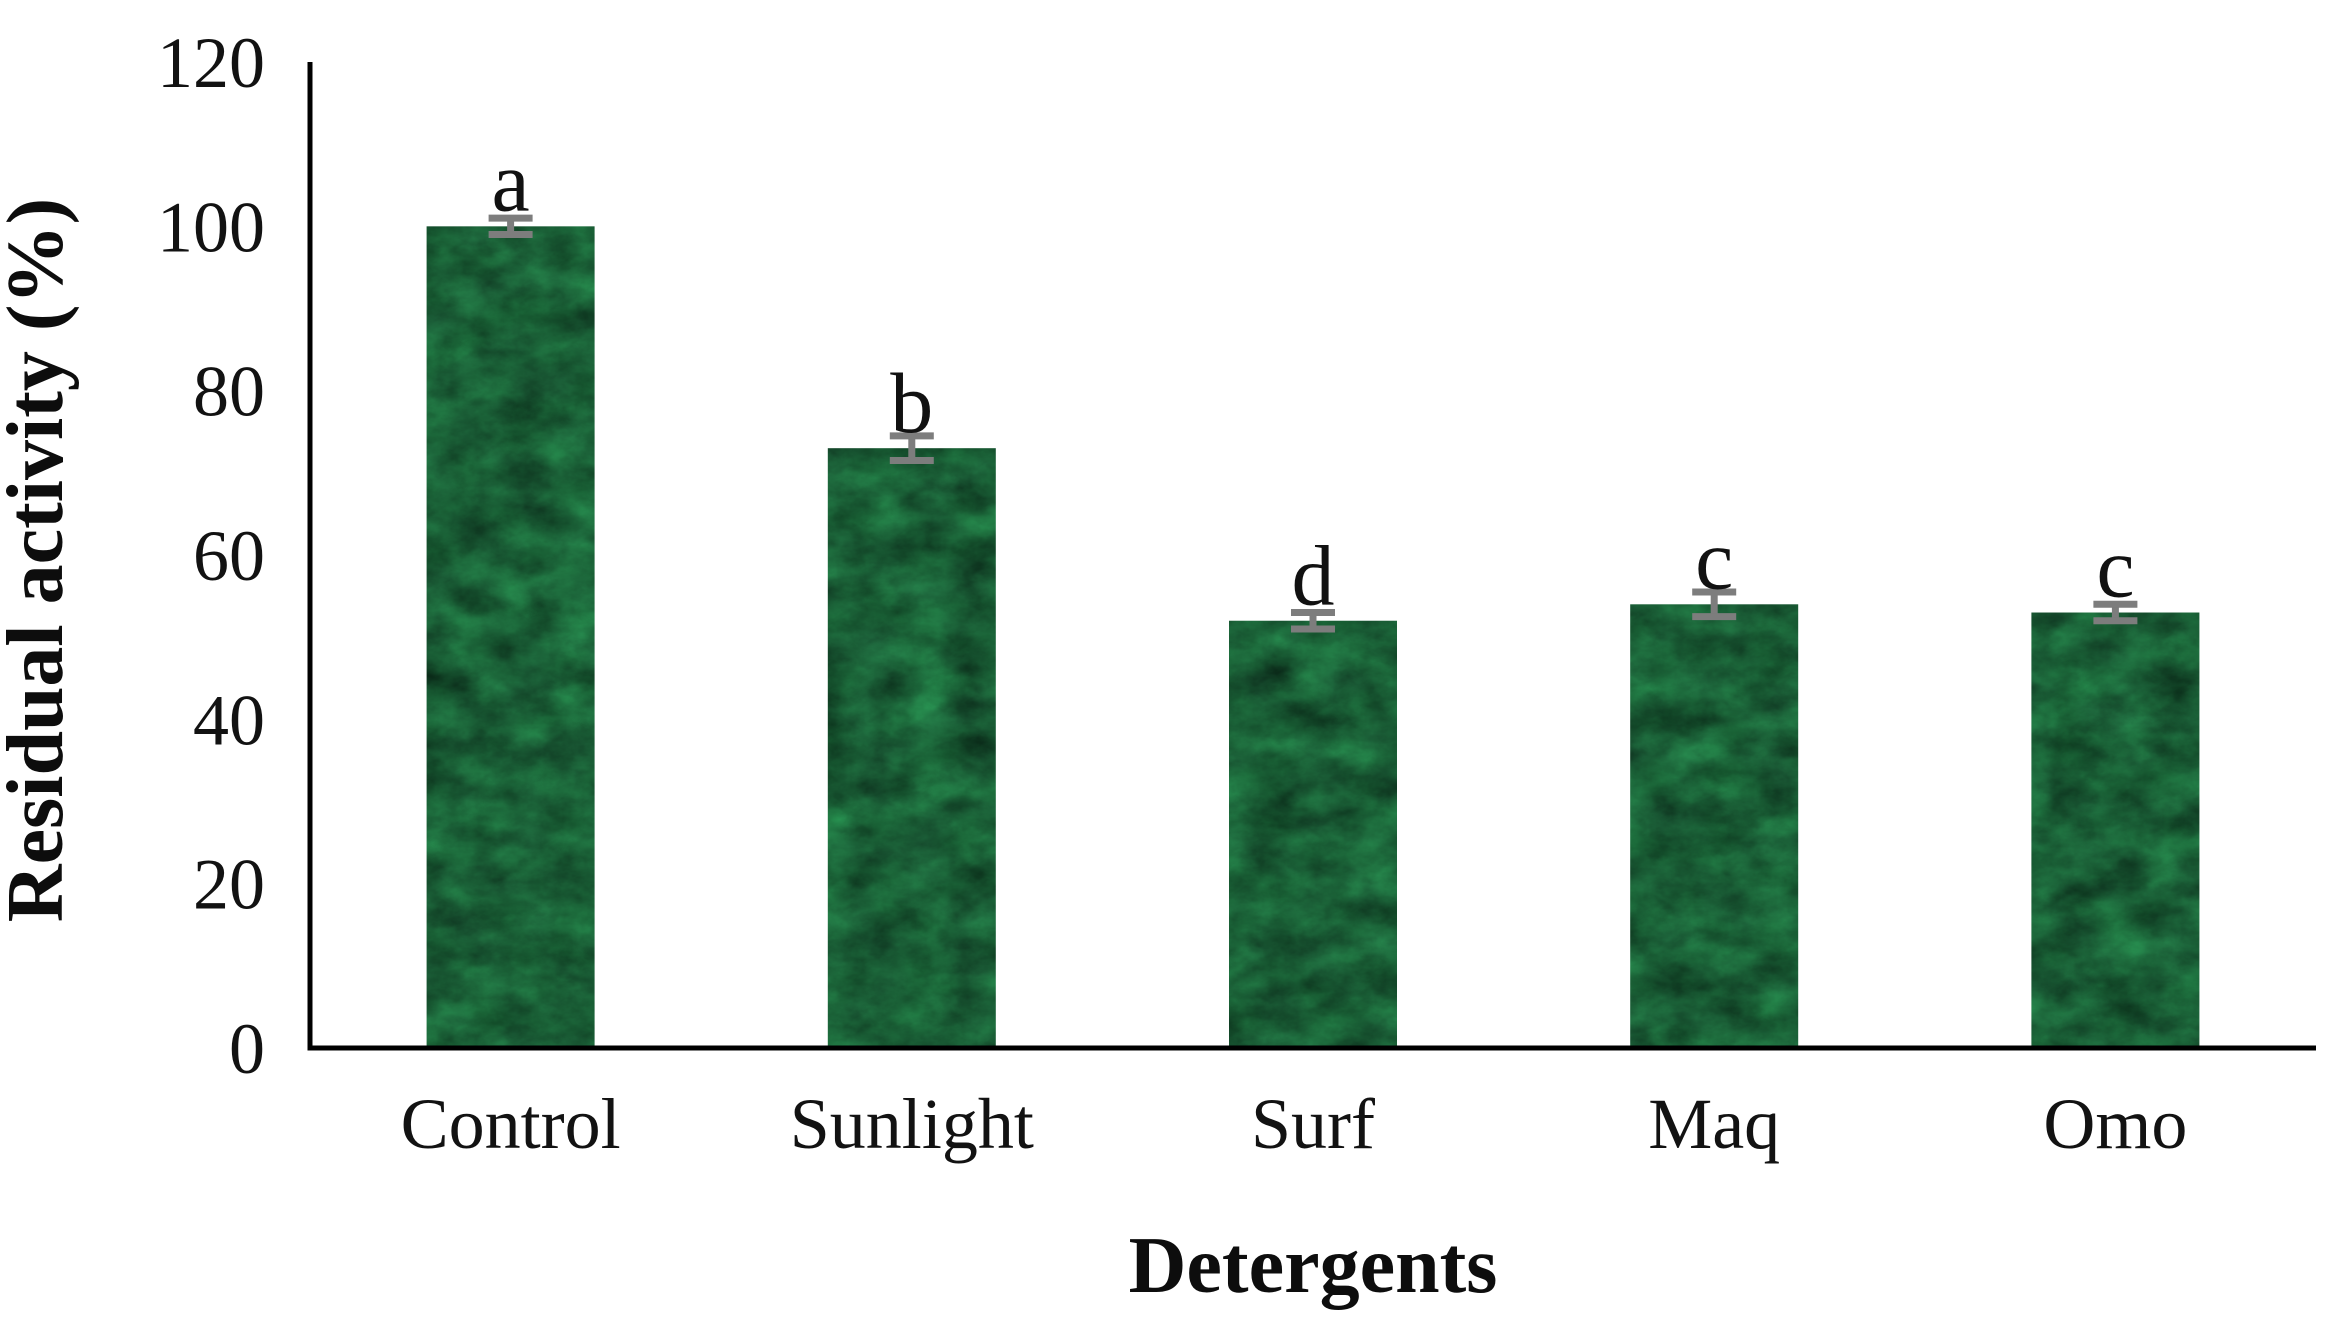 The width and height of the screenshot is (2329, 1332). Describe the element at coordinates (2115, 1124) in the screenshot. I see `x-tick-label: Omo` at that location.